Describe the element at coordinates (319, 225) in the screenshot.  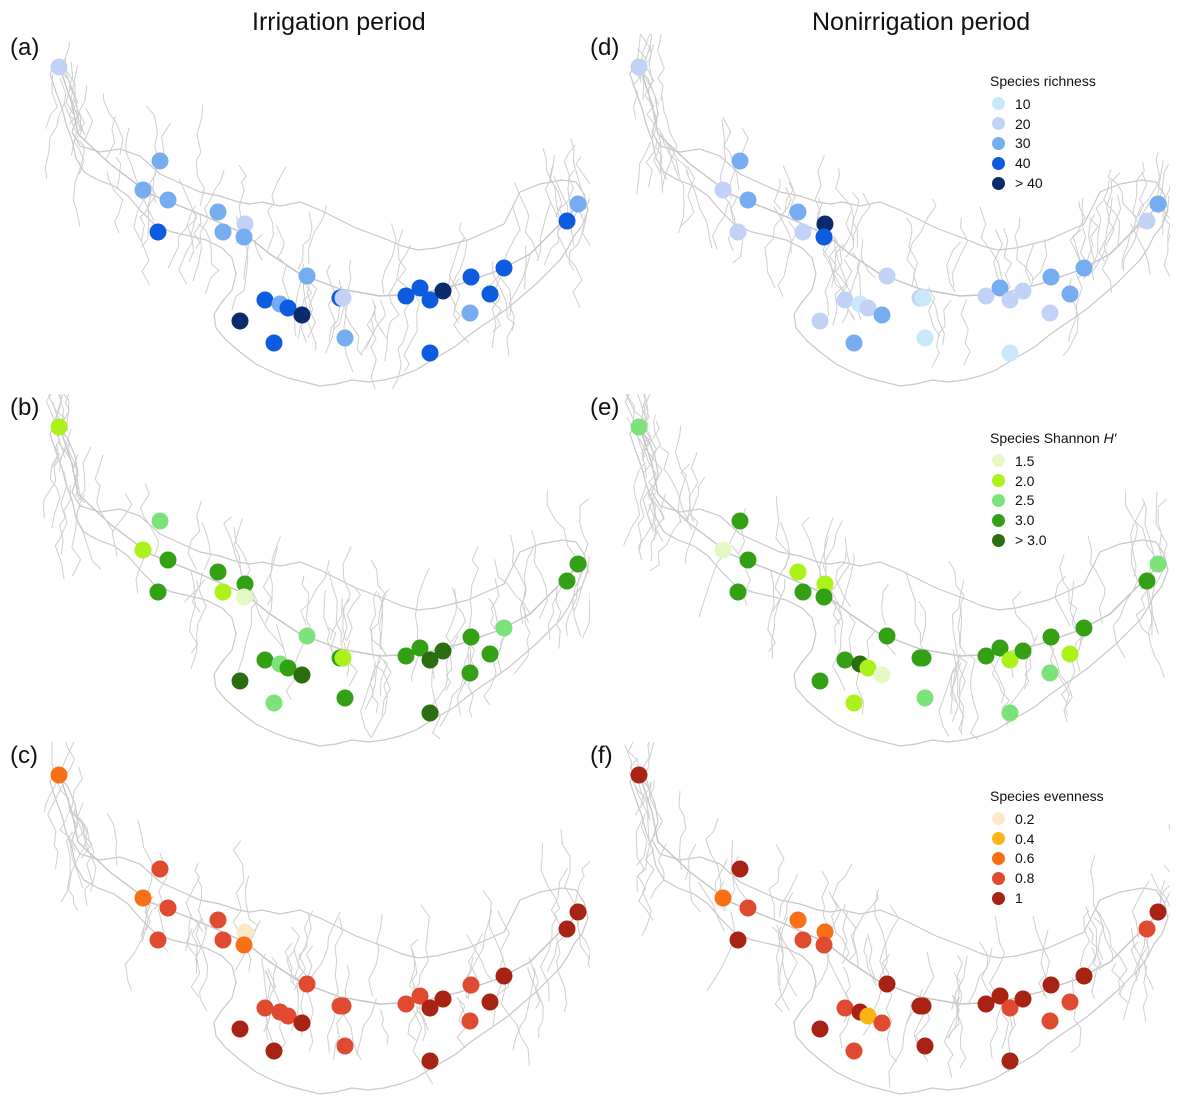
I see `basin-outline` at that location.